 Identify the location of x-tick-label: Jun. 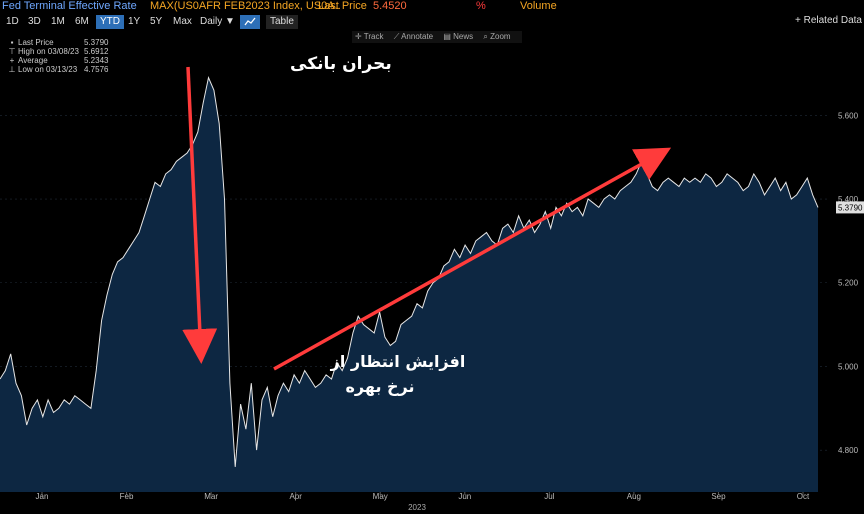
(464, 496).